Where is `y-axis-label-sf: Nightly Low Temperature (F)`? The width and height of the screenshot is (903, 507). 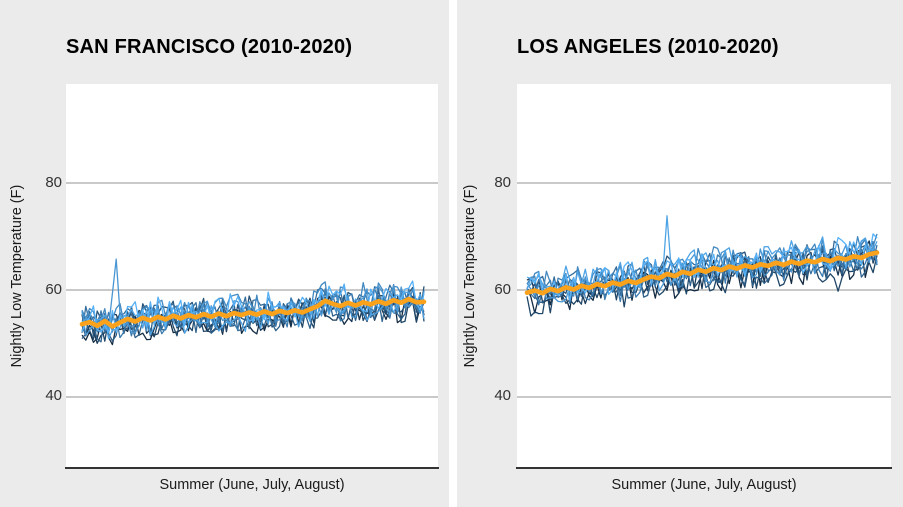
y-axis-label-sf: Nightly Low Temperature (F) is located at coordinates (17, 276).